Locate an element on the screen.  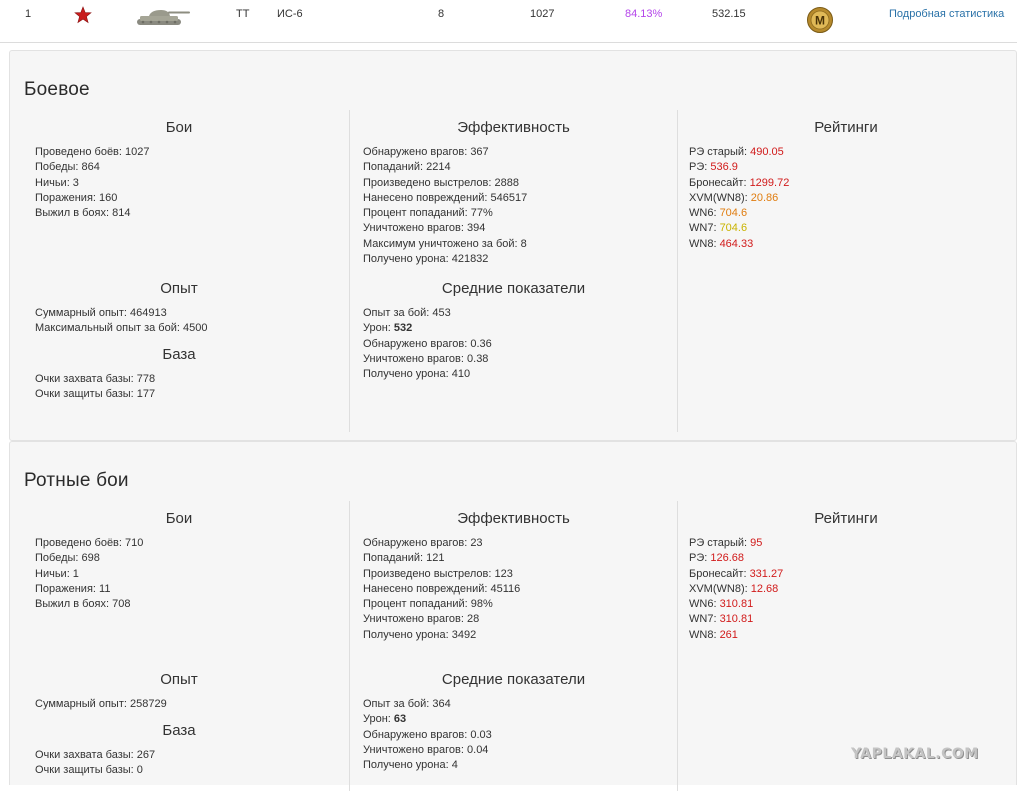
list-item: Получено урона: 421832 is located at coordinates (426, 259).